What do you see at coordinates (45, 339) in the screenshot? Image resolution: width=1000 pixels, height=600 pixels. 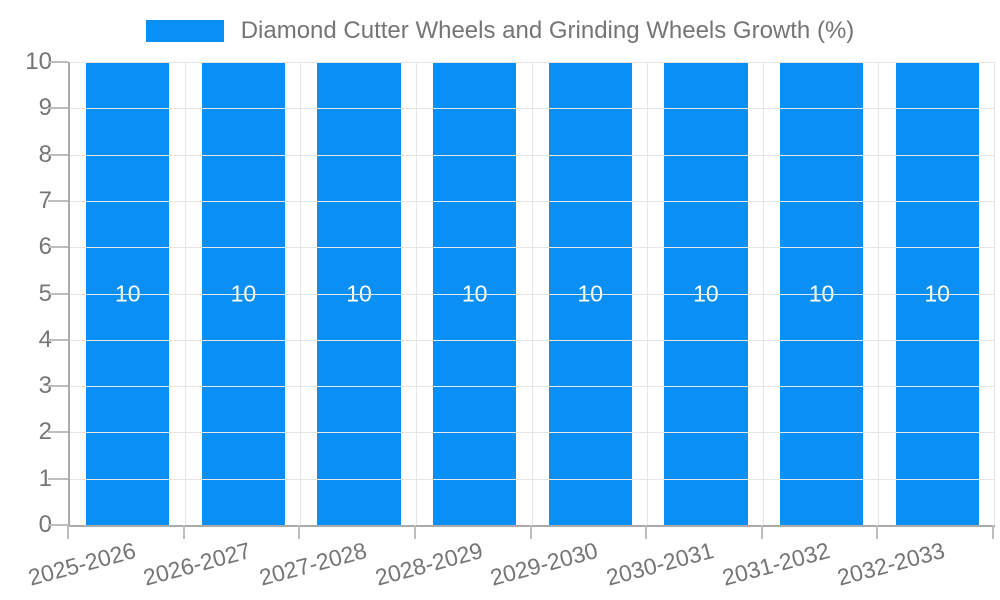 I see `y-axis-label: 4` at bounding box center [45, 339].